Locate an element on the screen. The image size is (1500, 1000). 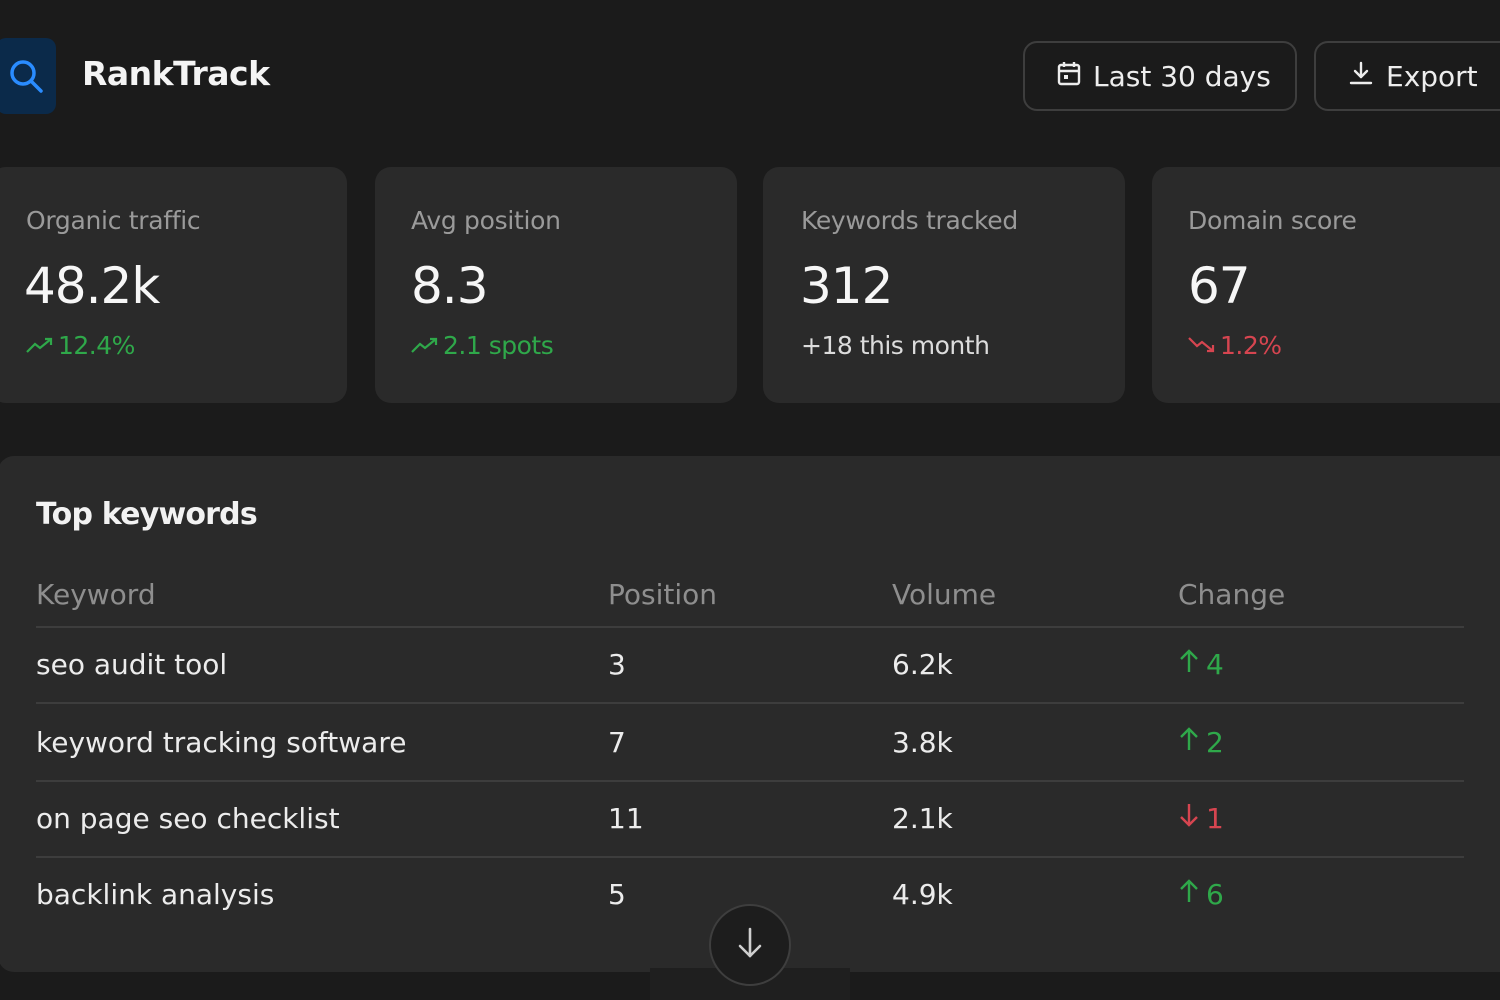
column-header-keyword: Keyword is located at coordinates (96, 594).